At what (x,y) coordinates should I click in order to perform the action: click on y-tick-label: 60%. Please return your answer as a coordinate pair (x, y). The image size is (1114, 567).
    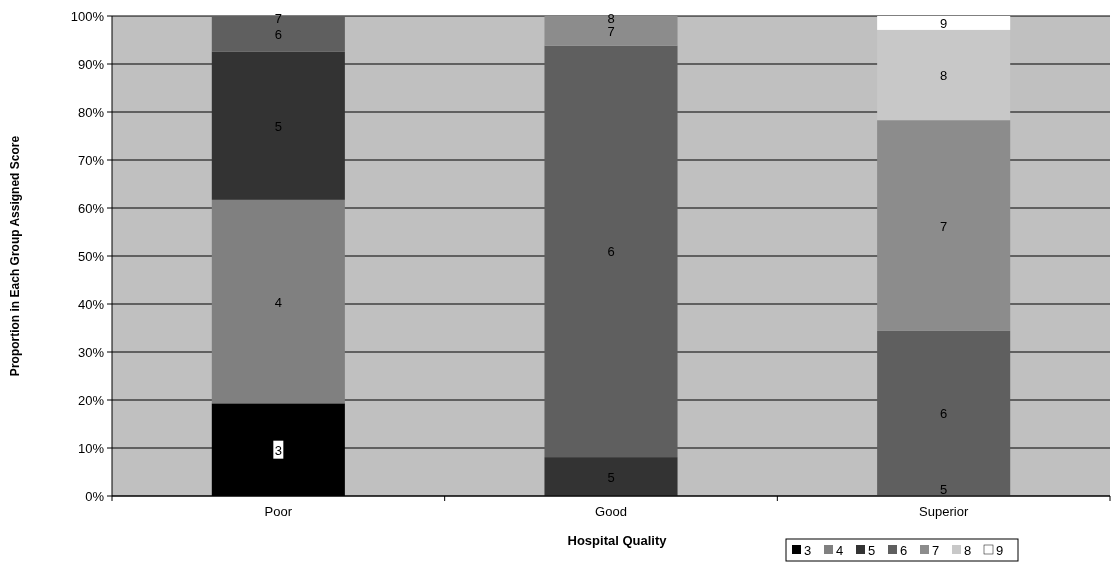
    Looking at the image, I should click on (91, 208).